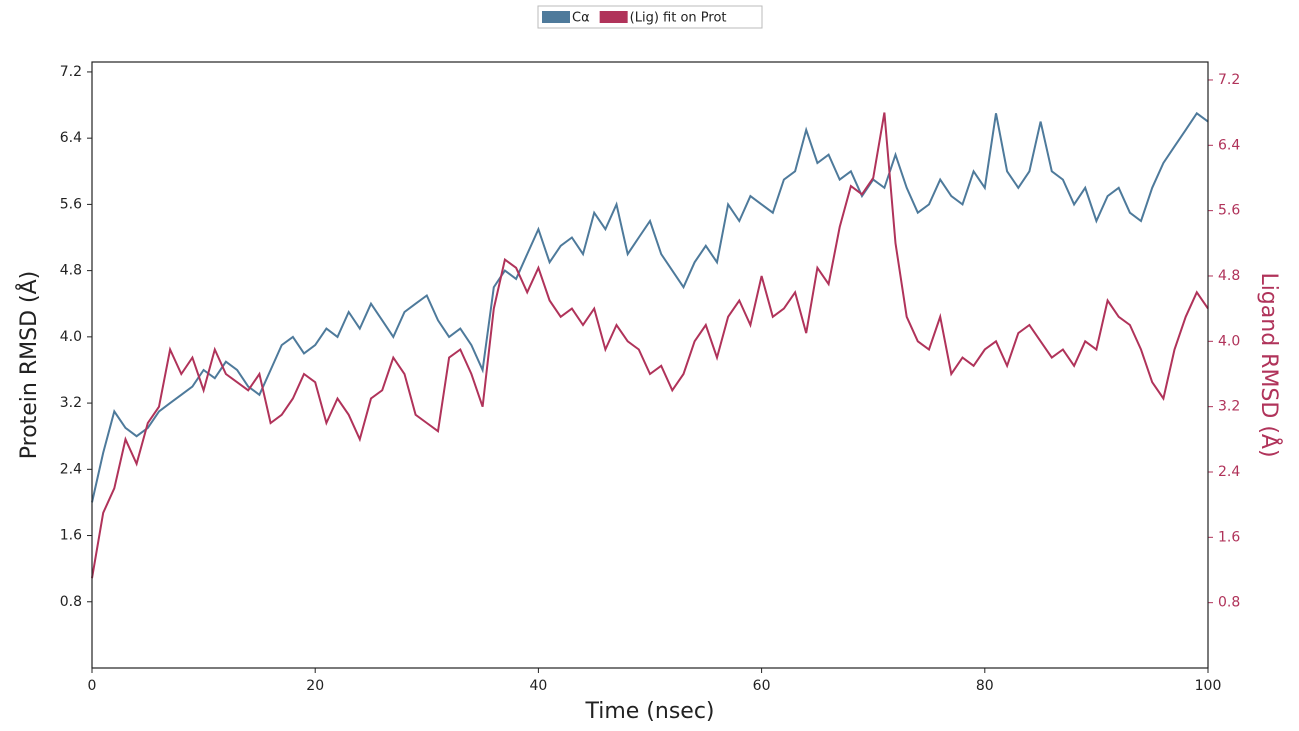 The height and width of the screenshot is (731, 1299). I want to click on y-axis-label: Protein RMSD (Å), so click(28, 365).